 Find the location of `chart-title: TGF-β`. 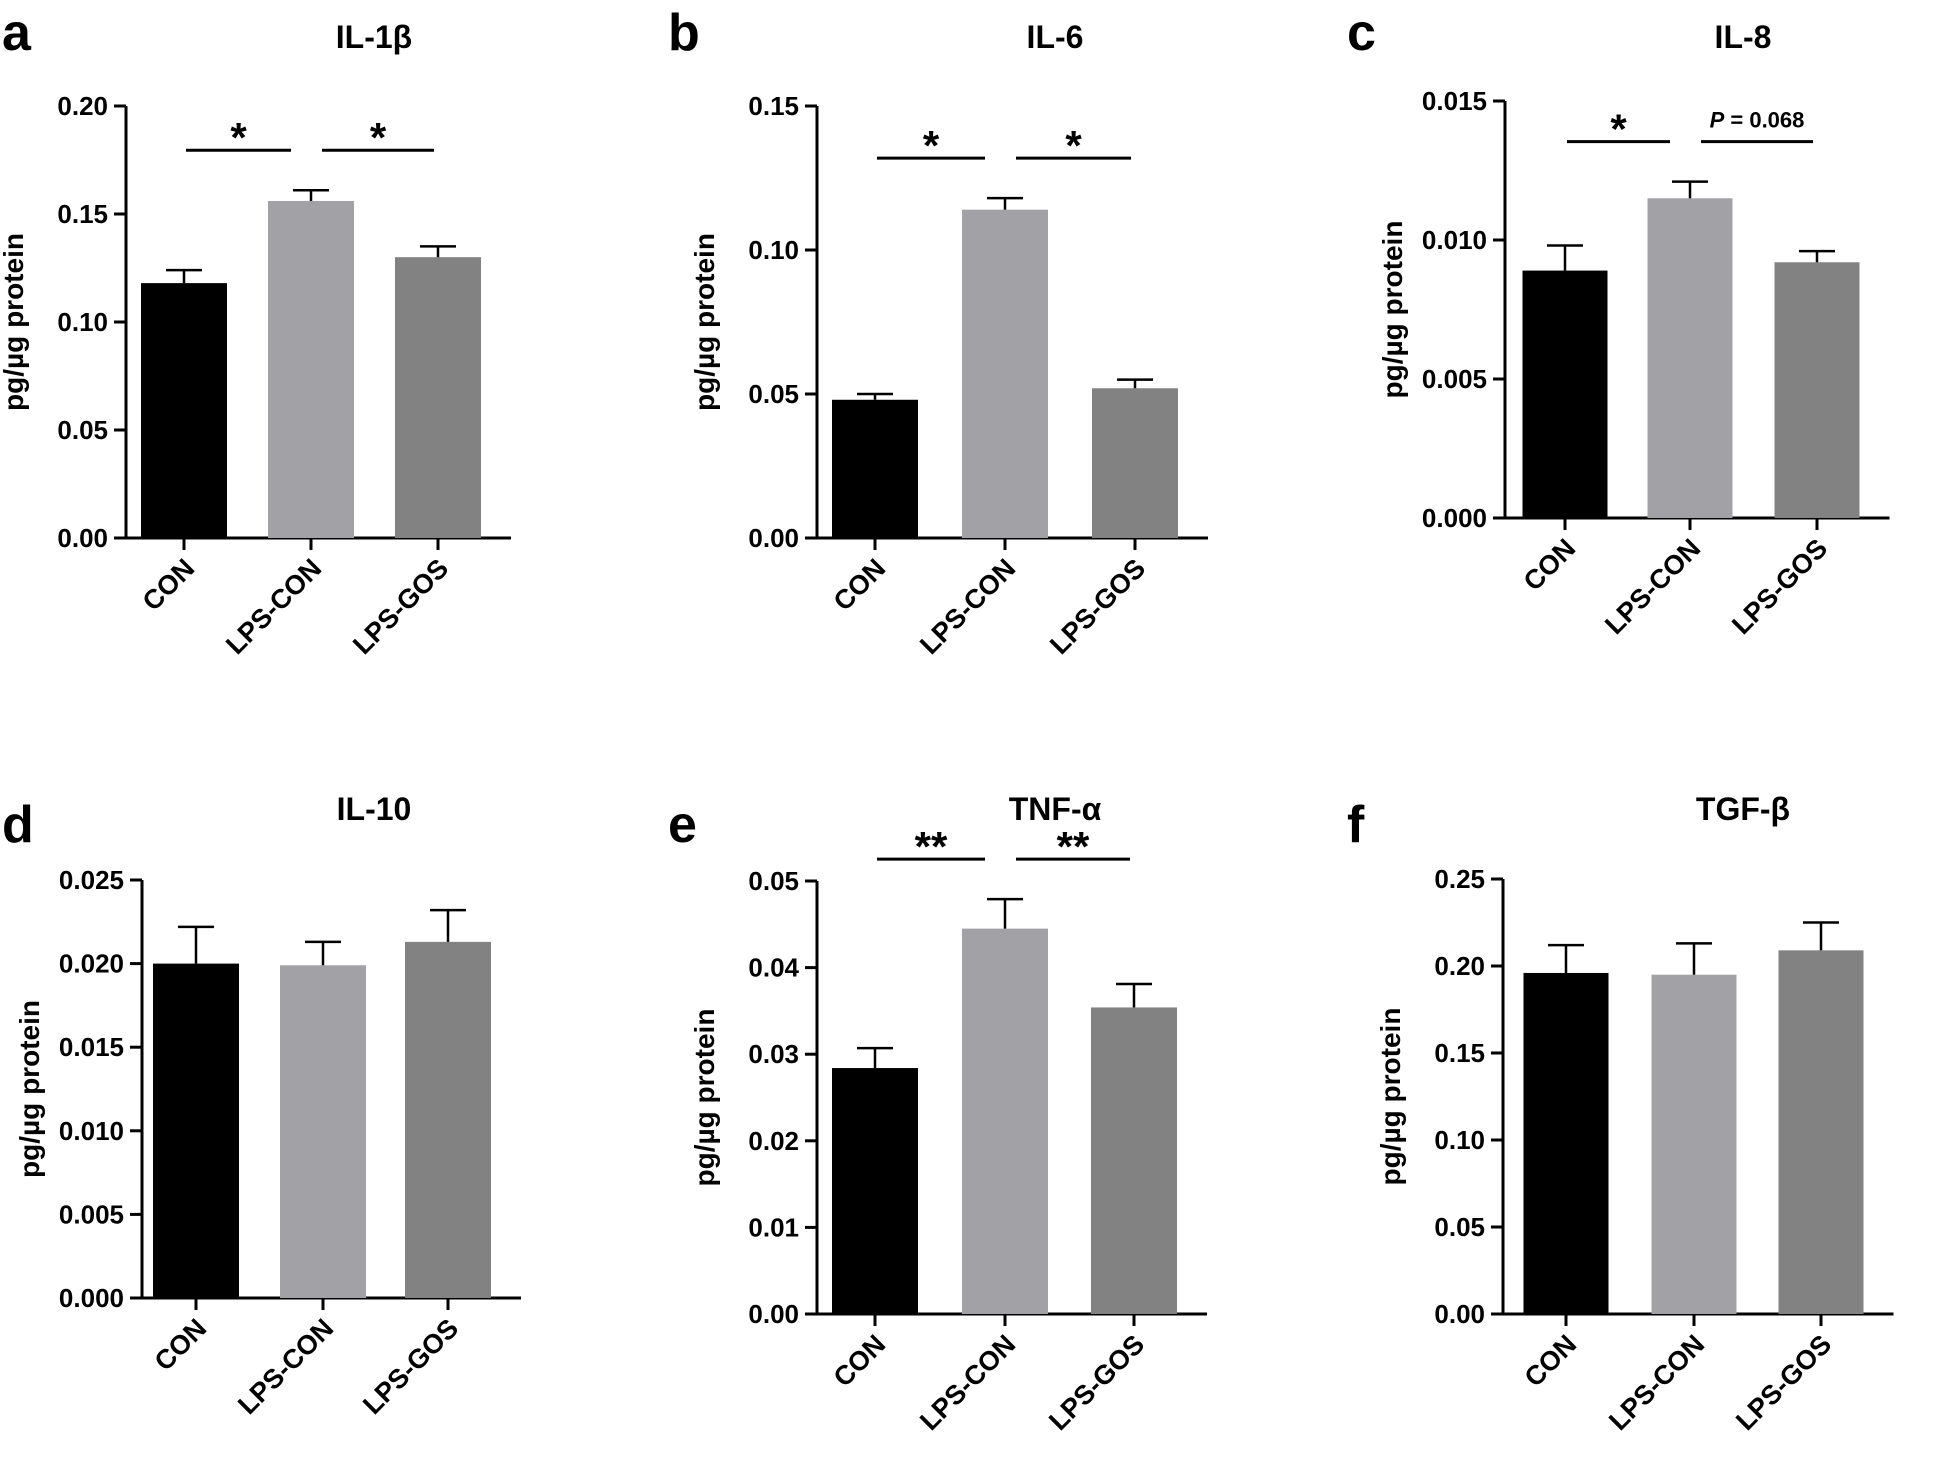

chart-title: TGF-β is located at coordinates (1743, 809).